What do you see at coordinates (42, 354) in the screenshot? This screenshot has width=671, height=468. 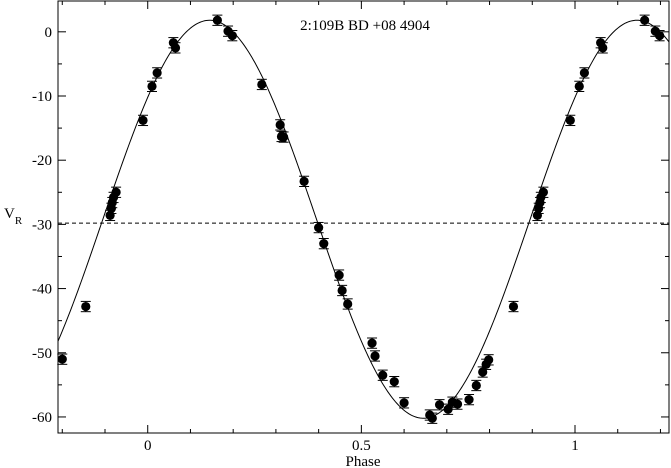 I see `y-tick-label: -50` at bounding box center [42, 354].